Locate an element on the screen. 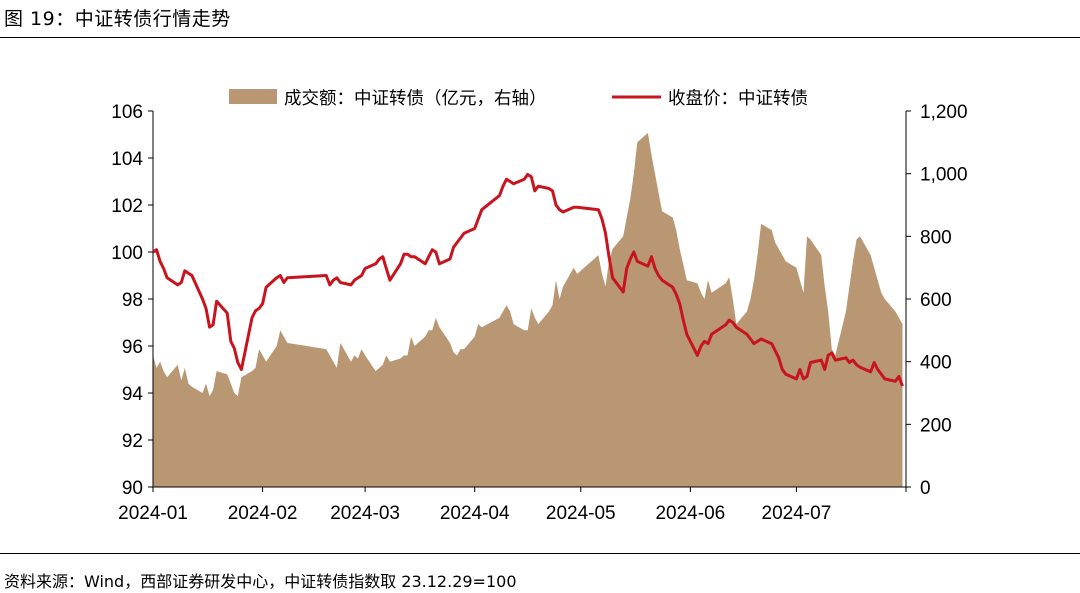  right-tick-label: 200 is located at coordinates (936, 425).